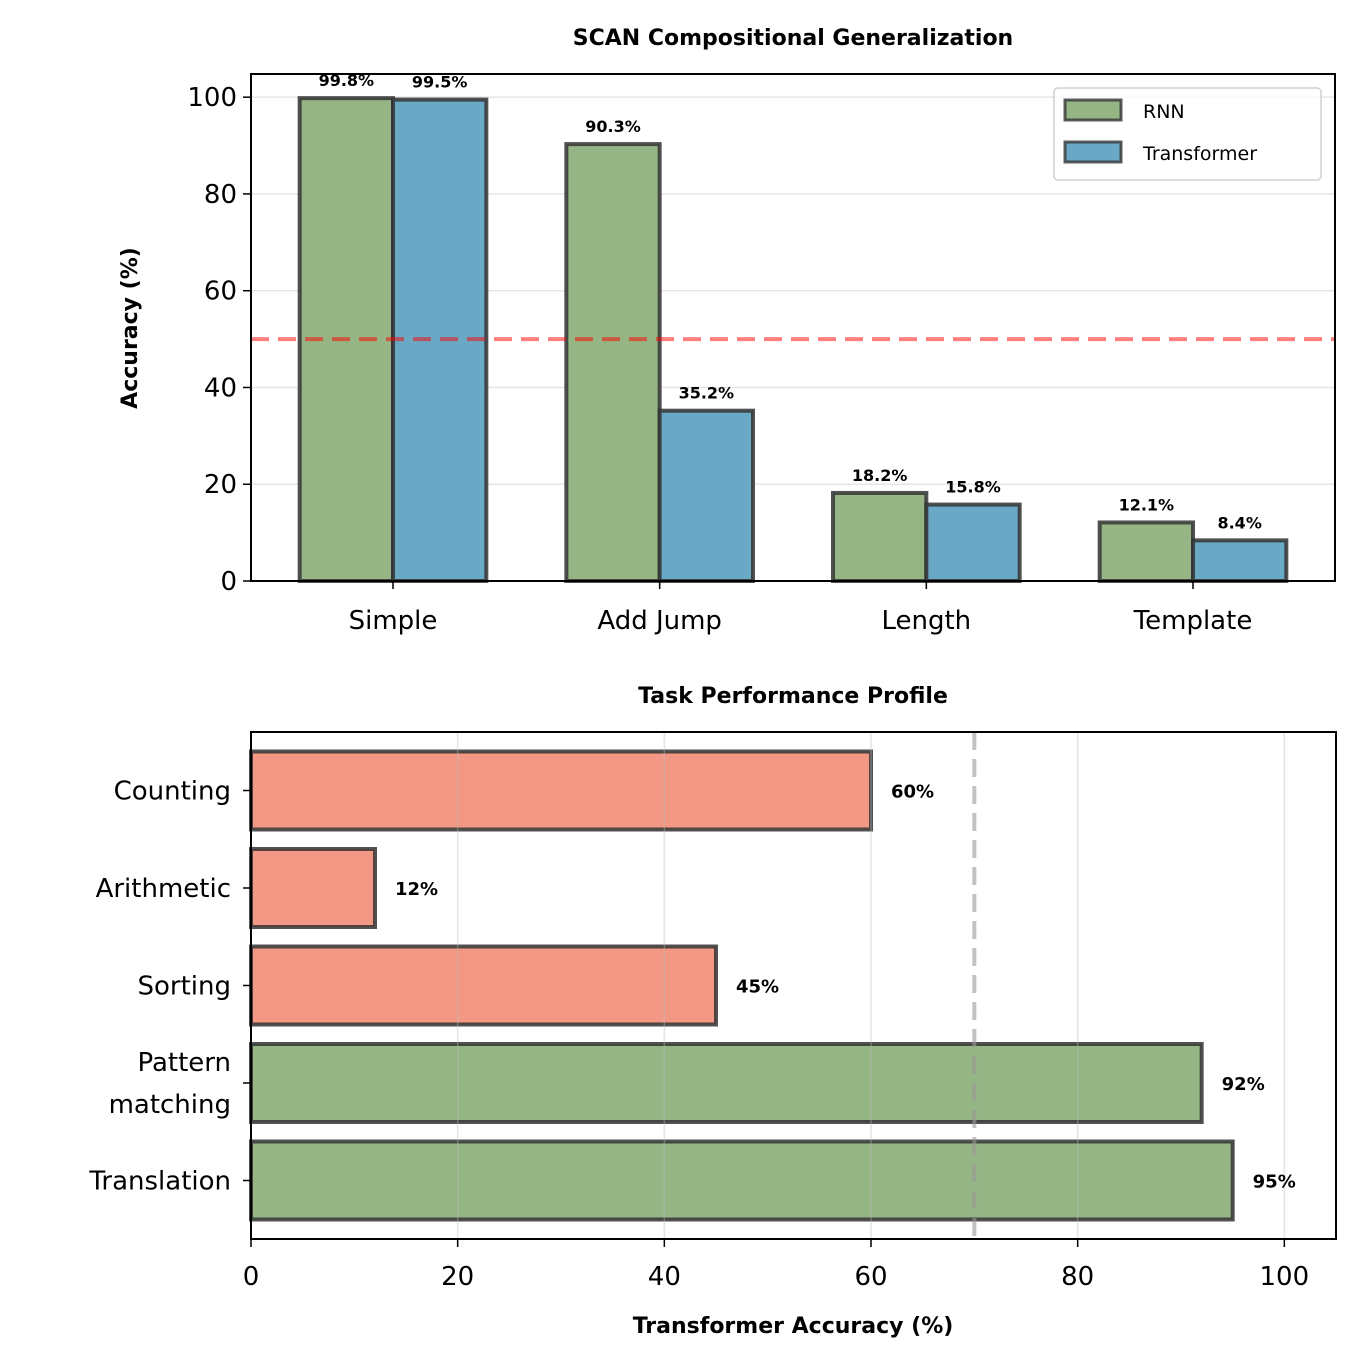 Image resolution: width=1355 pixels, height=1361 pixels. What do you see at coordinates (219, 340) in the screenshot?
I see `top-y-ticks: 0 20 40 60 80 100` at bounding box center [219, 340].